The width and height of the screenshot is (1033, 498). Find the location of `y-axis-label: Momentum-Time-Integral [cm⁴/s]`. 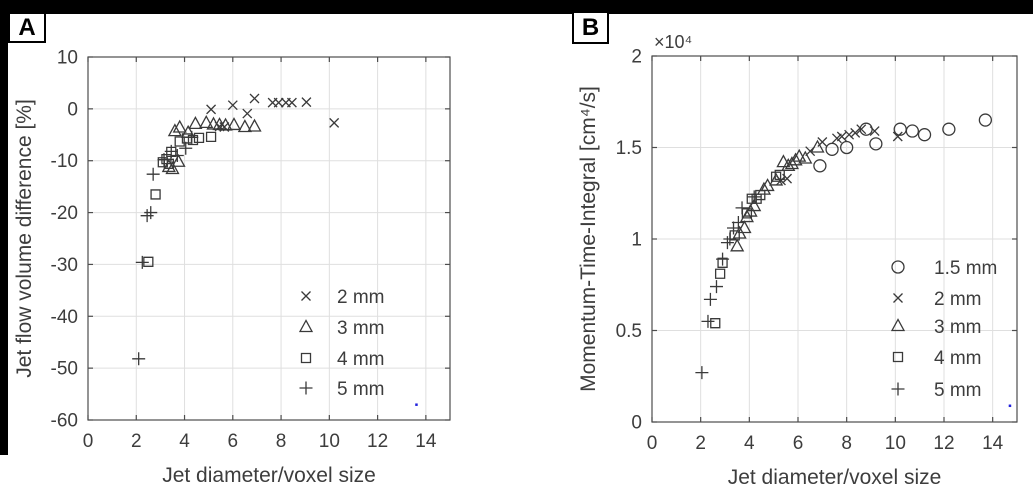

y-axis-label: Momentum-Time-Integral [cm⁴/s] is located at coordinates (588, 239).